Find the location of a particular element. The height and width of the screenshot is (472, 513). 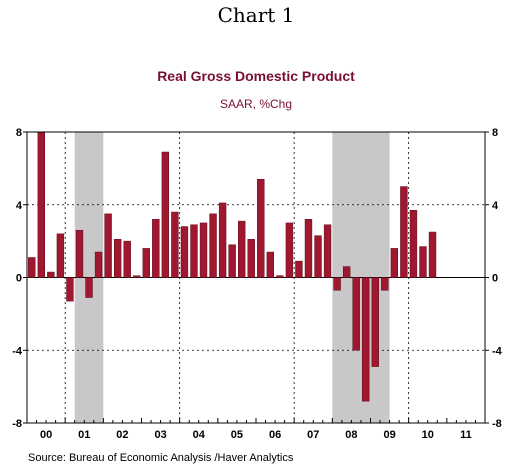

y-axis-right: 8 4 0 -4 -8 is located at coordinates (494, 278).